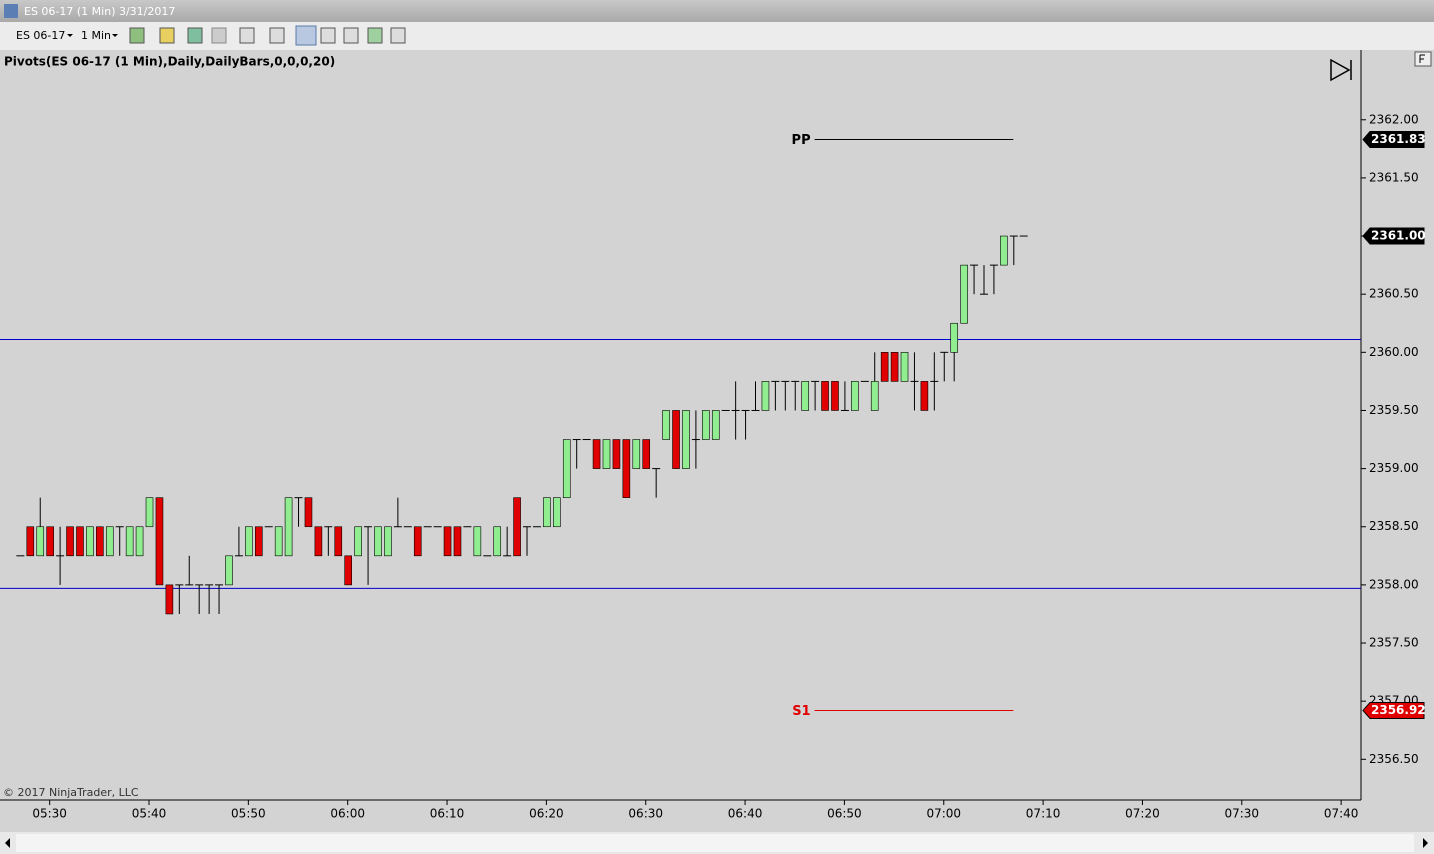 This screenshot has width=1434, height=854. I want to click on y-tick-label: 2359.00, so click(1394, 468).